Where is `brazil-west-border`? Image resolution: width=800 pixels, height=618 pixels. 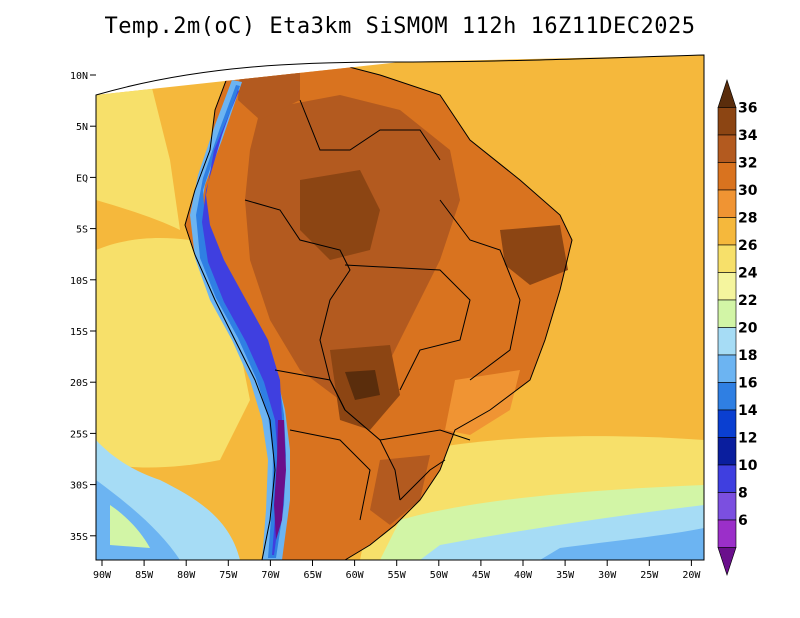
brazil-west-border is located at coordinates (322, 350).